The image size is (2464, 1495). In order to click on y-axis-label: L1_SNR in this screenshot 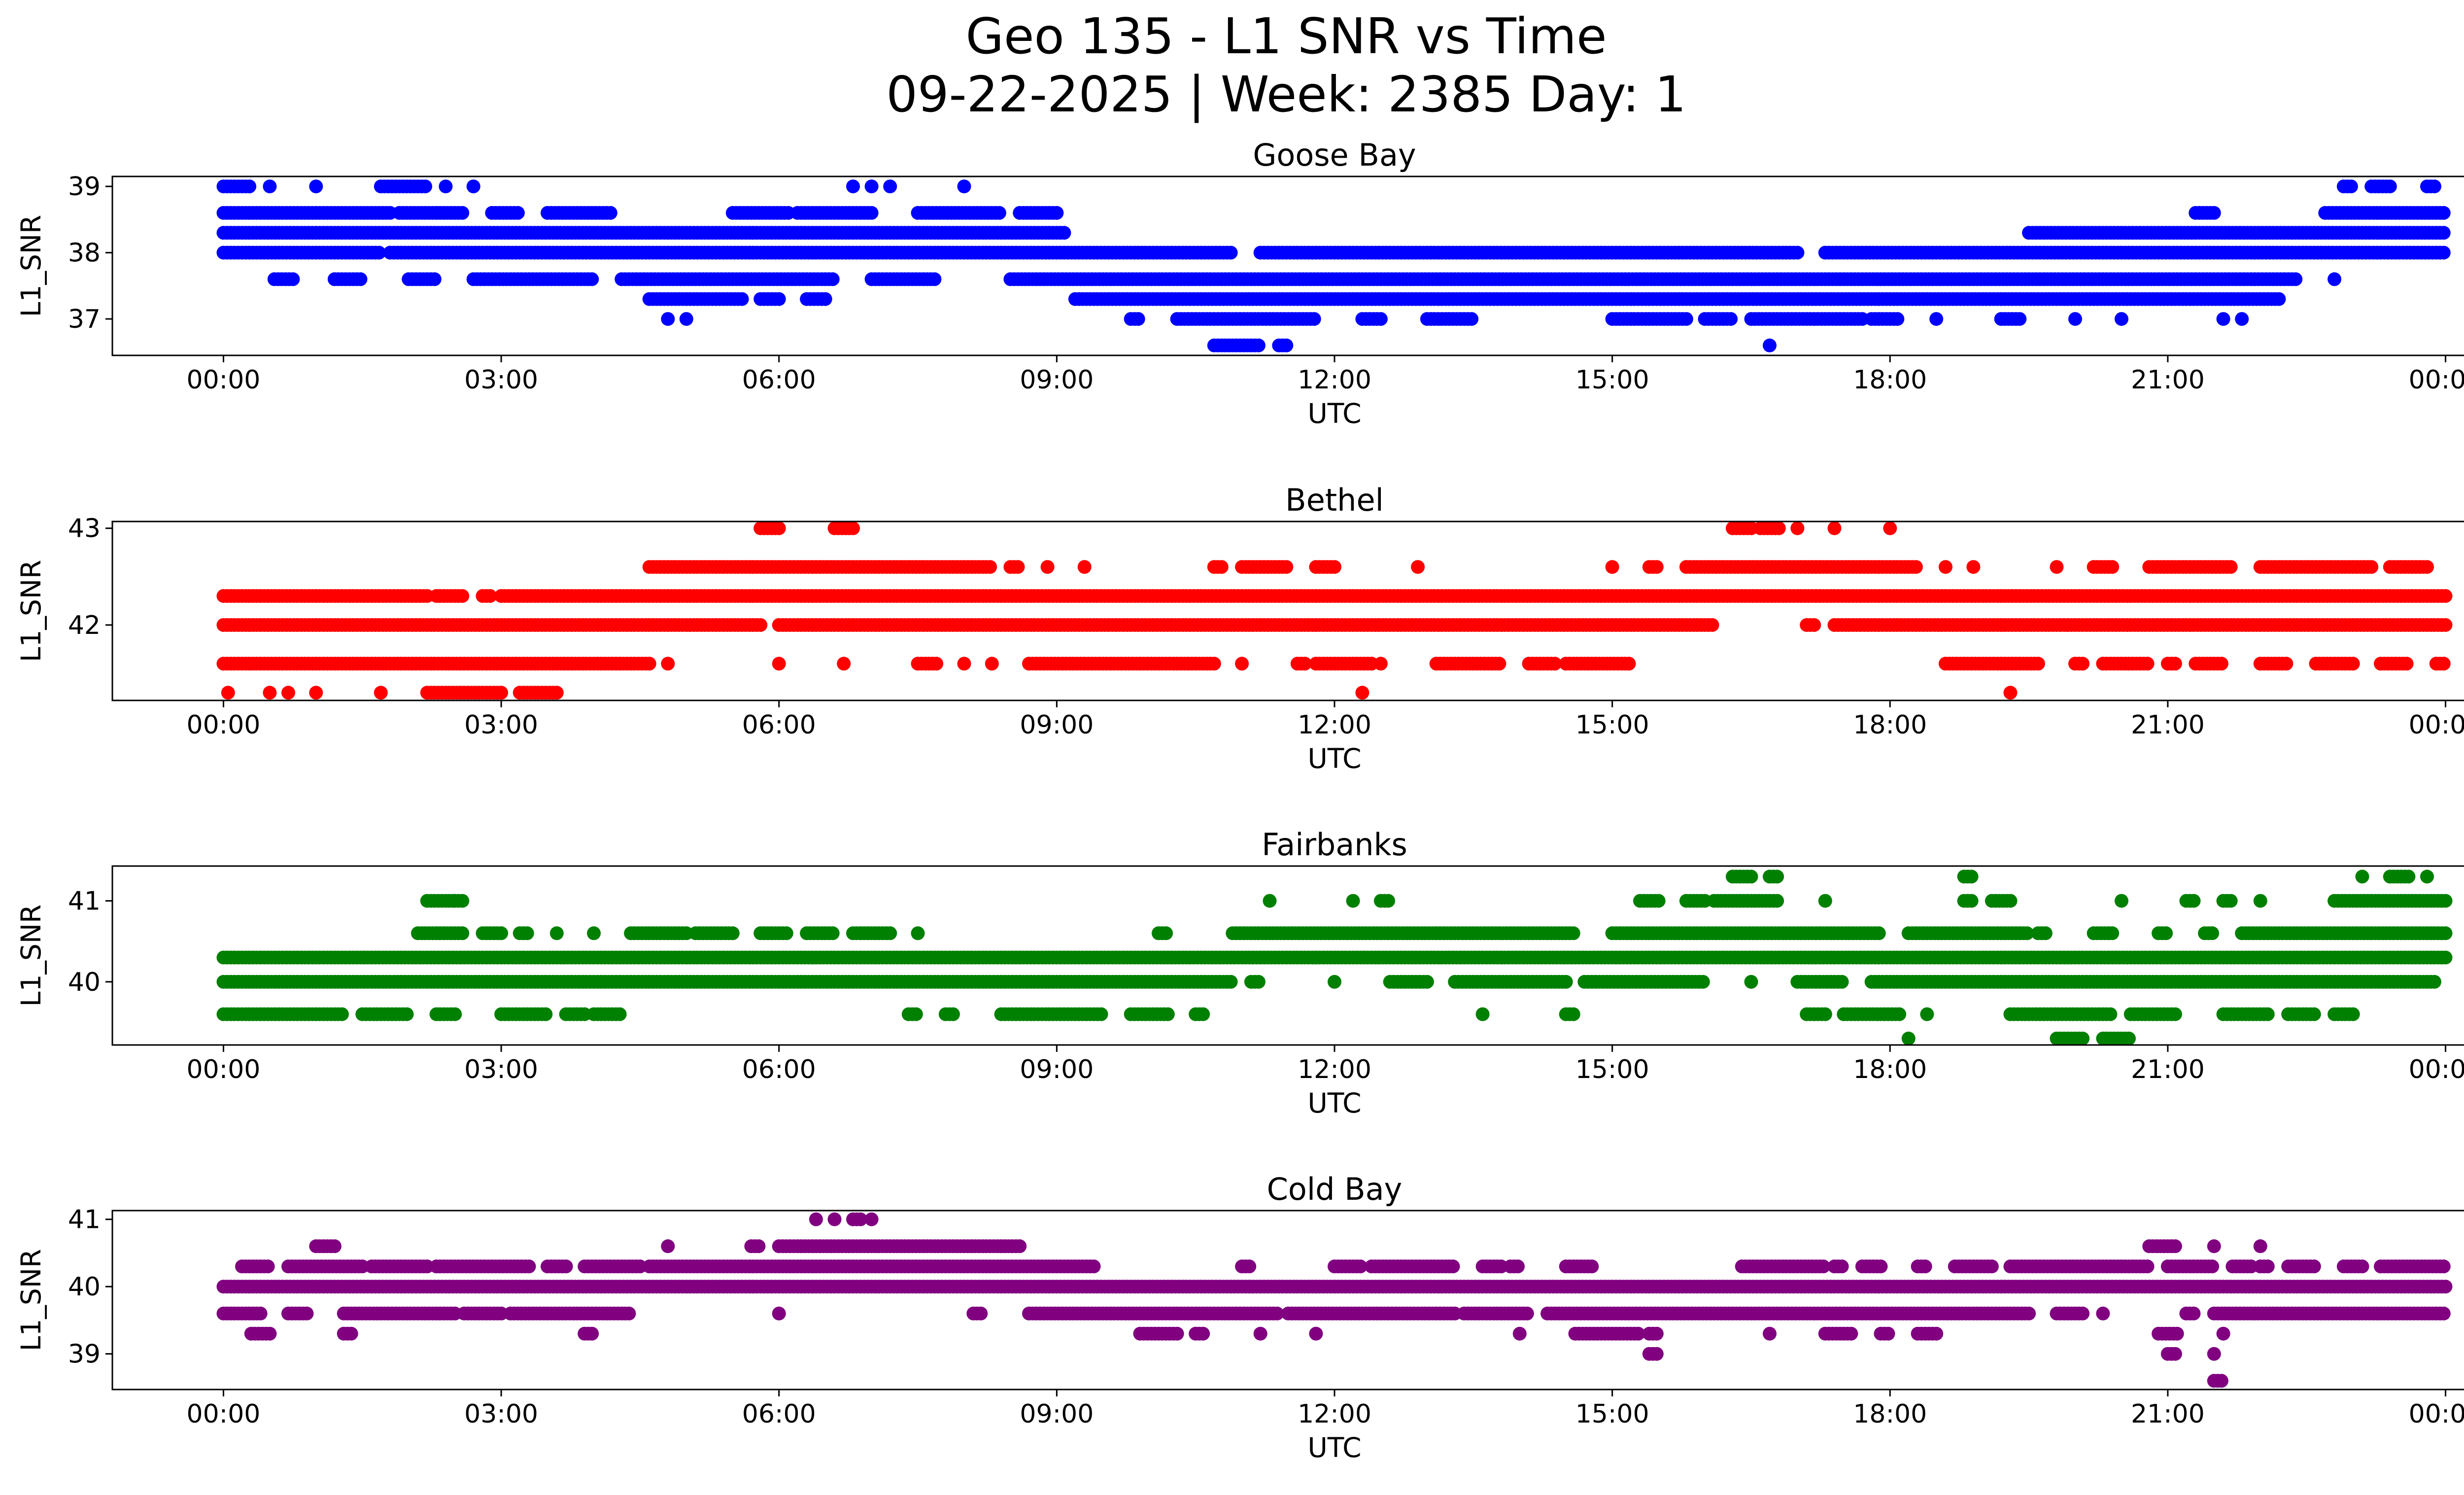, I will do `click(31, 266)`.